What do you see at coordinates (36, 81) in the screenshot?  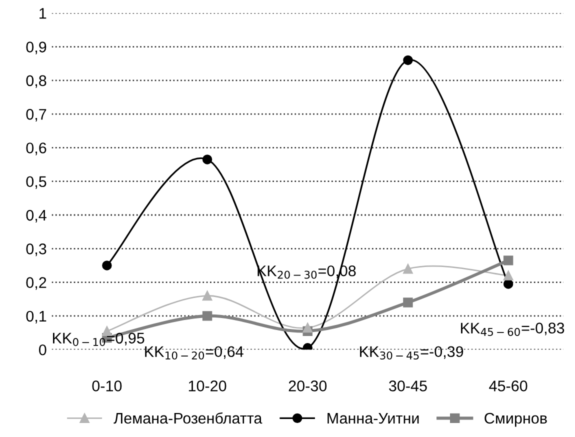 I see `y-tick-label: 0,8` at bounding box center [36, 81].